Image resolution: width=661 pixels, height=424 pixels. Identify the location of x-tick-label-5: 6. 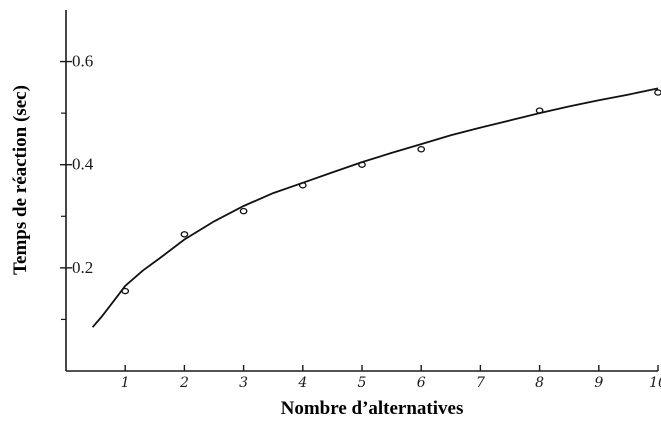
(421, 383).